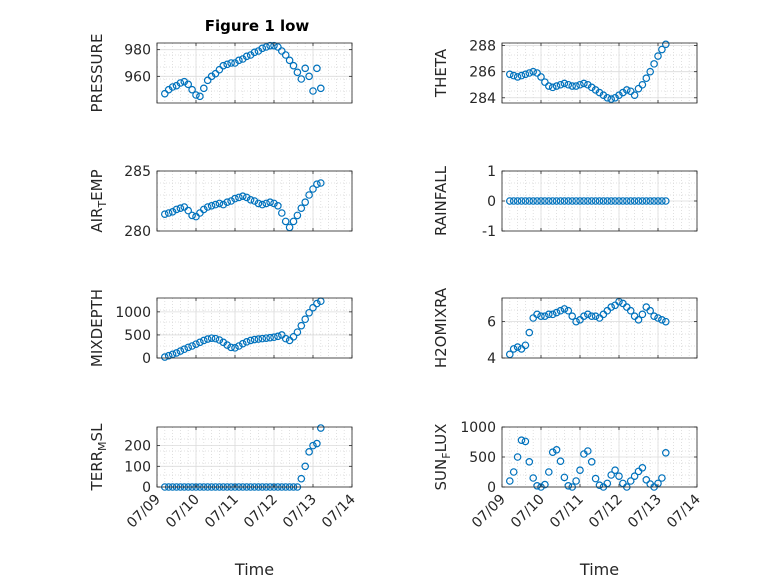  Describe the element at coordinates (482, 47) in the screenshot. I see `y-tick-label: 288` at that location.